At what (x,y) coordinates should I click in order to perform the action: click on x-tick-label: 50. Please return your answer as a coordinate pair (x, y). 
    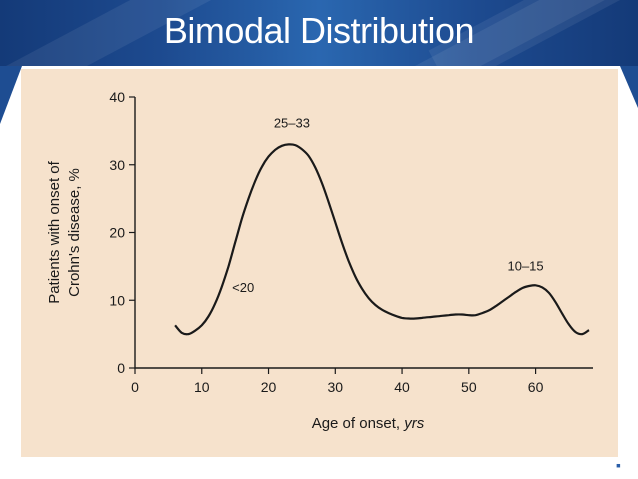
    Looking at the image, I should click on (469, 387).